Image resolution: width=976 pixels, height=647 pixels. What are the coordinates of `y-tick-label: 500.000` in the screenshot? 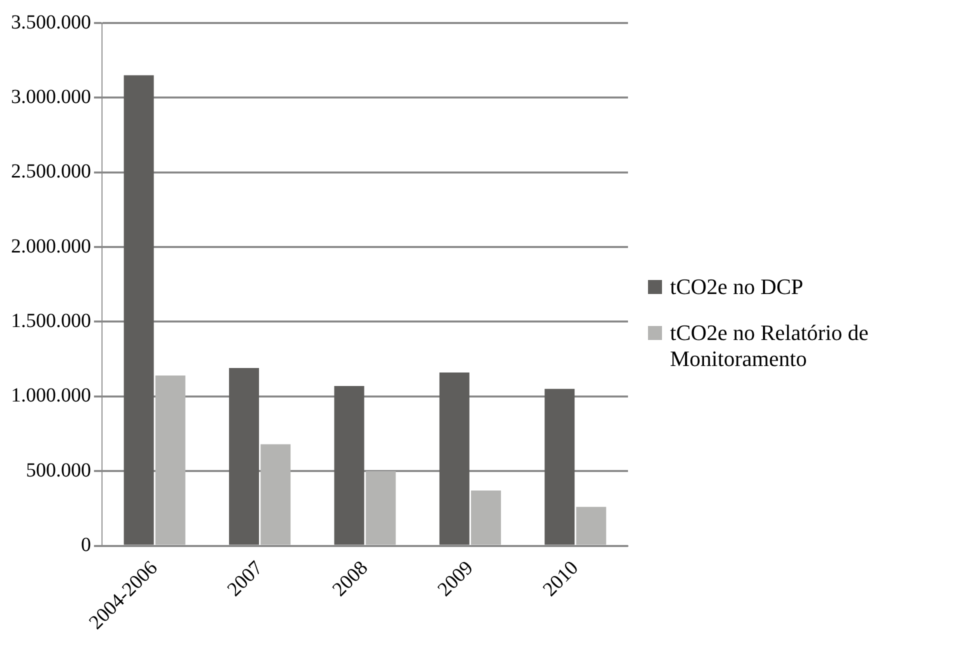 It's located at (58, 470).